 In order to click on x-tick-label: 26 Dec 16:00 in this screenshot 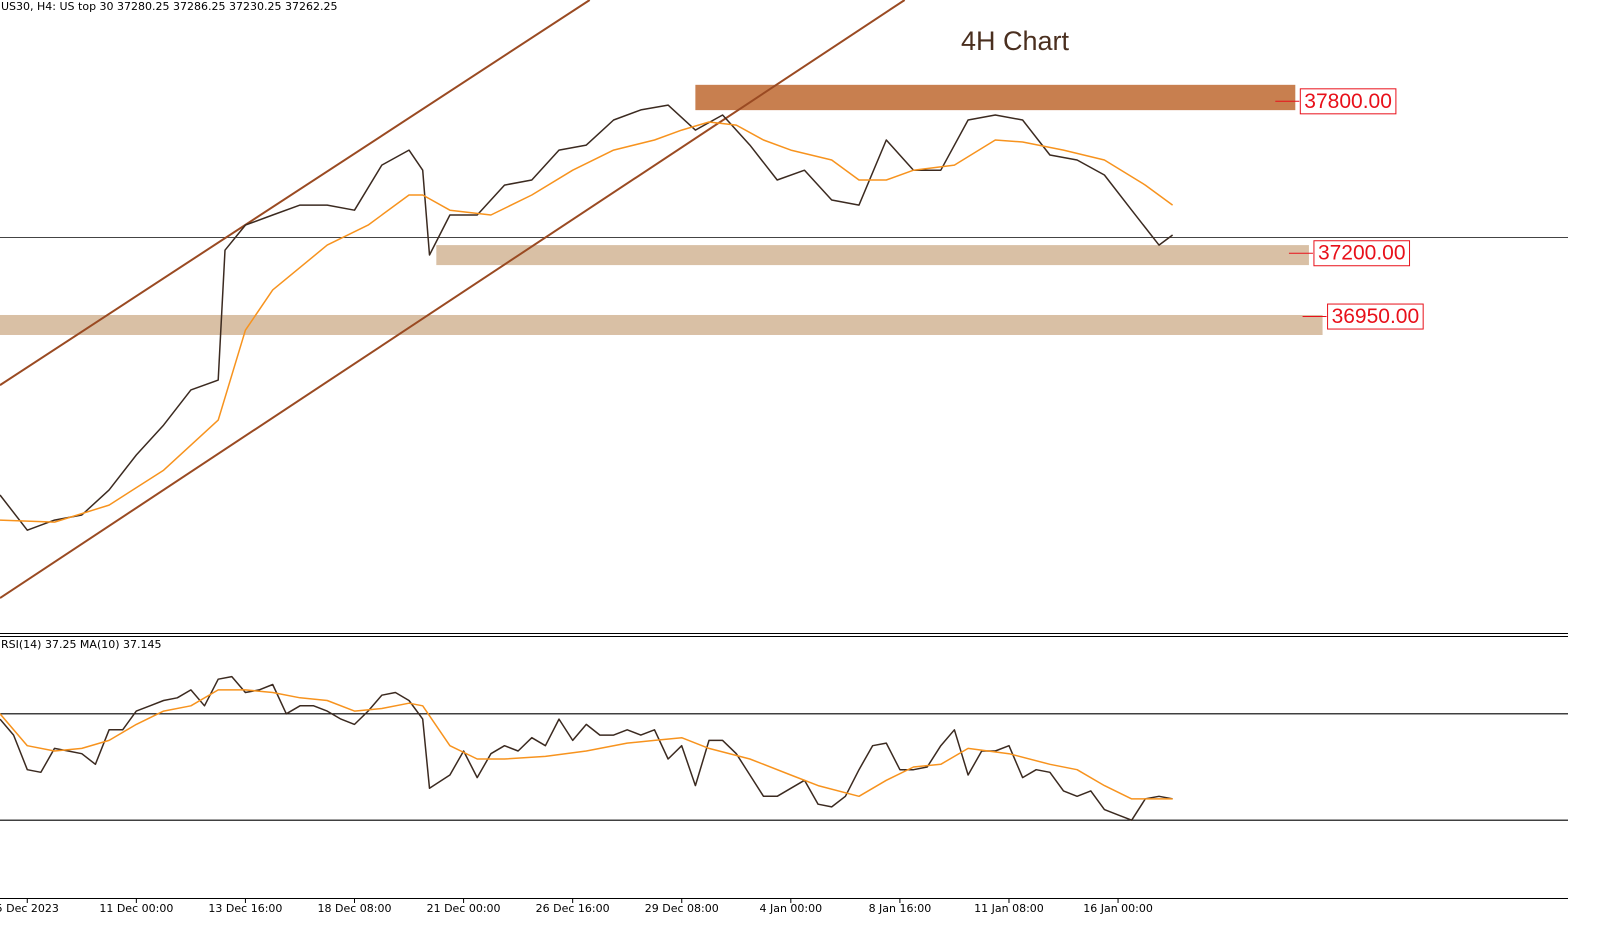, I will do `click(573, 908)`.